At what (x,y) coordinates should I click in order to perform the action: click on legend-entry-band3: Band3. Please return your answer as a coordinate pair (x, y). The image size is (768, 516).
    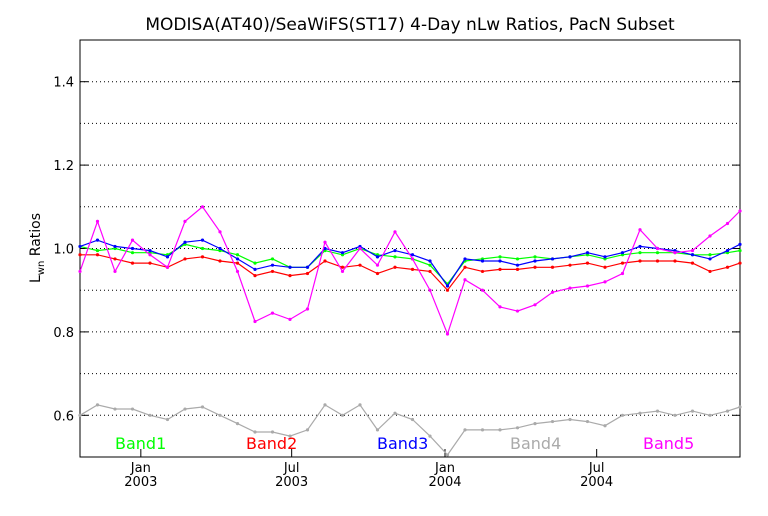
    Looking at the image, I should click on (402, 443).